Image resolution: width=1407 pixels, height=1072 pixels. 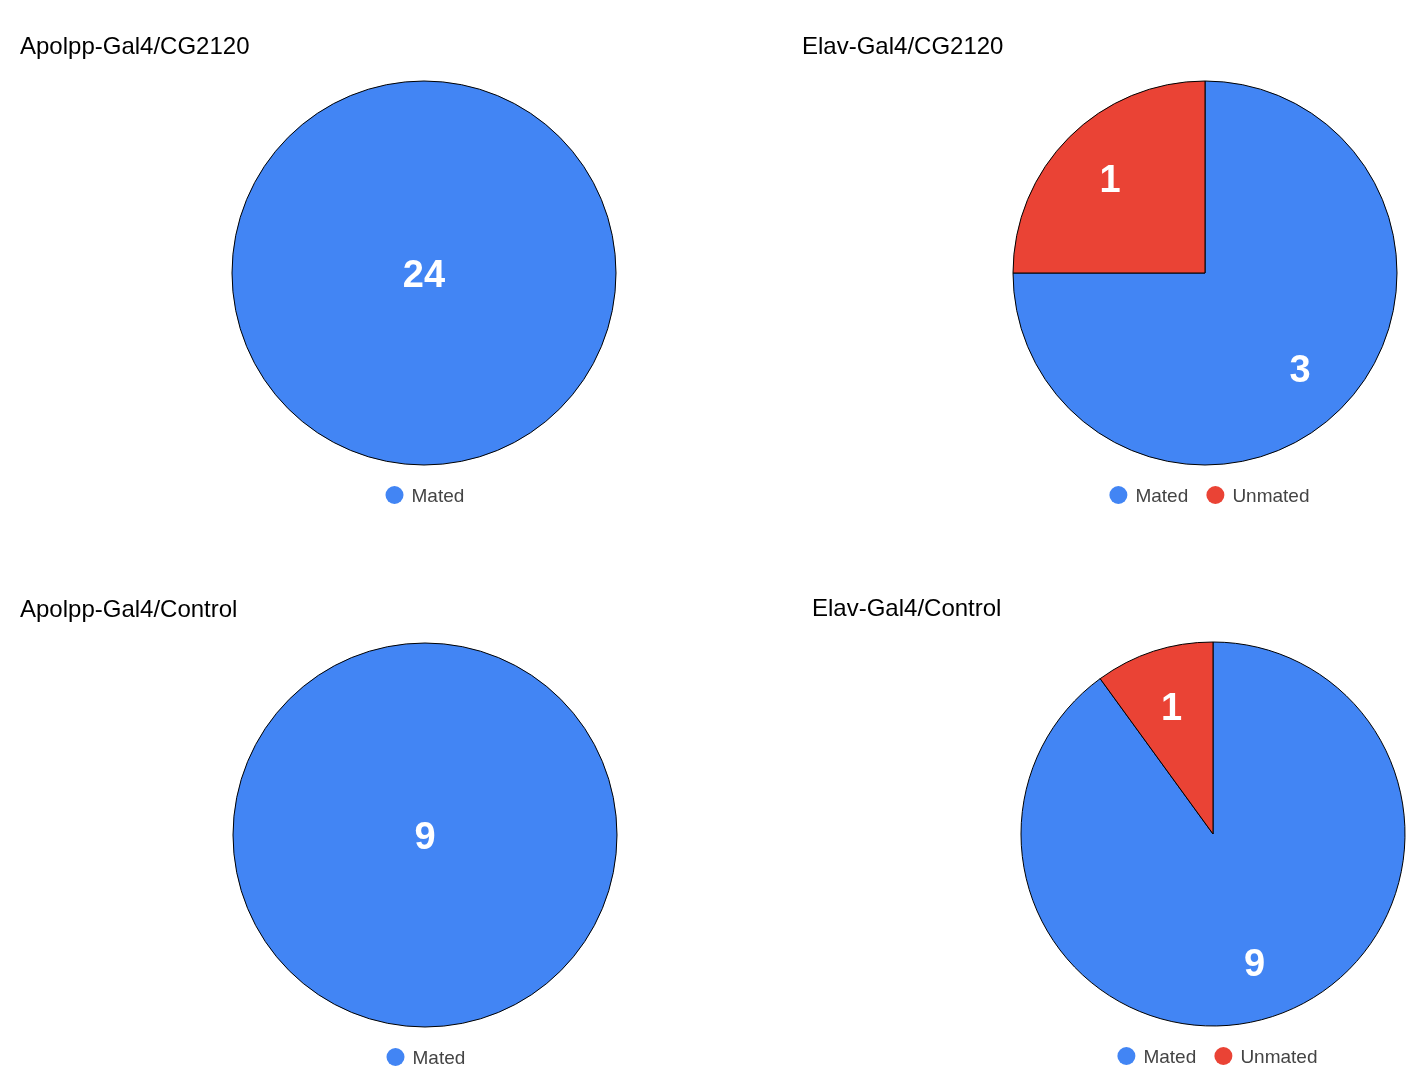 What do you see at coordinates (903, 45) in the screenshot?
I see `chart-title: Elav-Gal4/CG2120` at bounding box center [903, 45].